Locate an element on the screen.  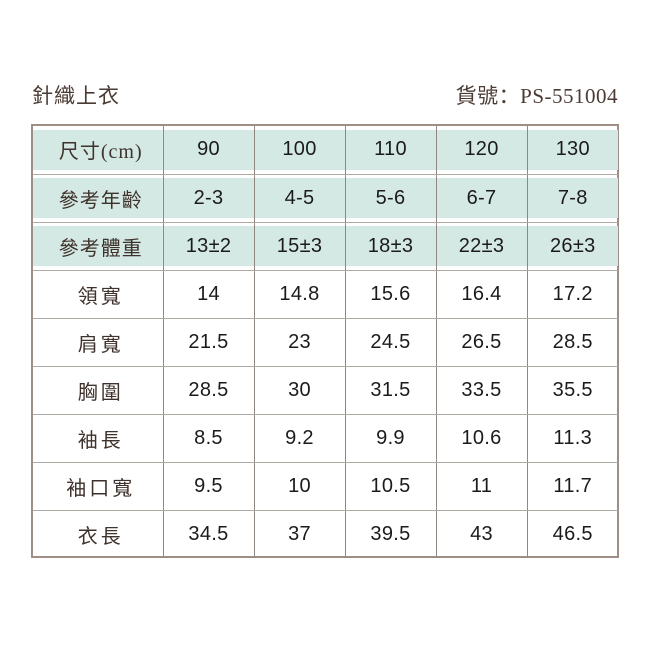
row-label: 胸圍 is located at coordinates (100, 392).